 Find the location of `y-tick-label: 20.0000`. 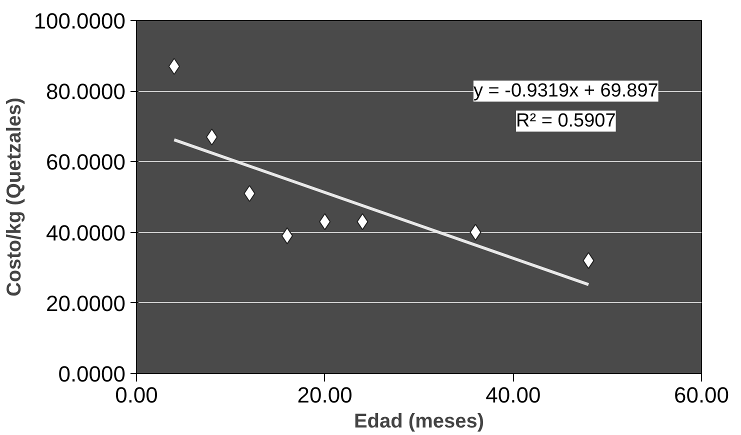

y-tick-label: 20.0000 is located at coordinates (86, 303).